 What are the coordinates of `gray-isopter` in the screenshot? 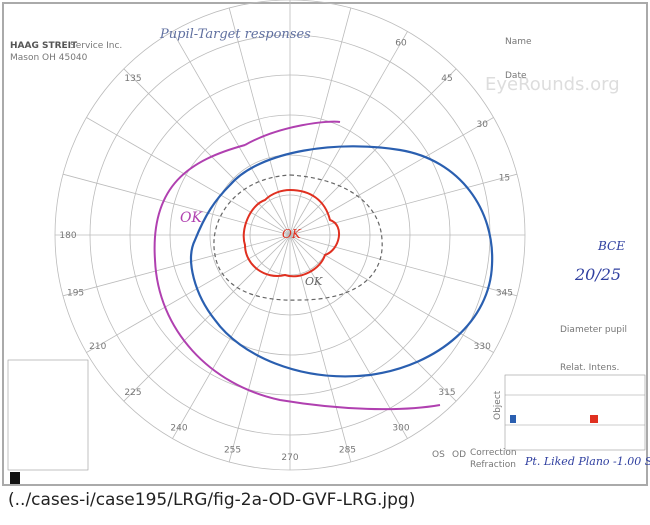 It's located at (298, 237).